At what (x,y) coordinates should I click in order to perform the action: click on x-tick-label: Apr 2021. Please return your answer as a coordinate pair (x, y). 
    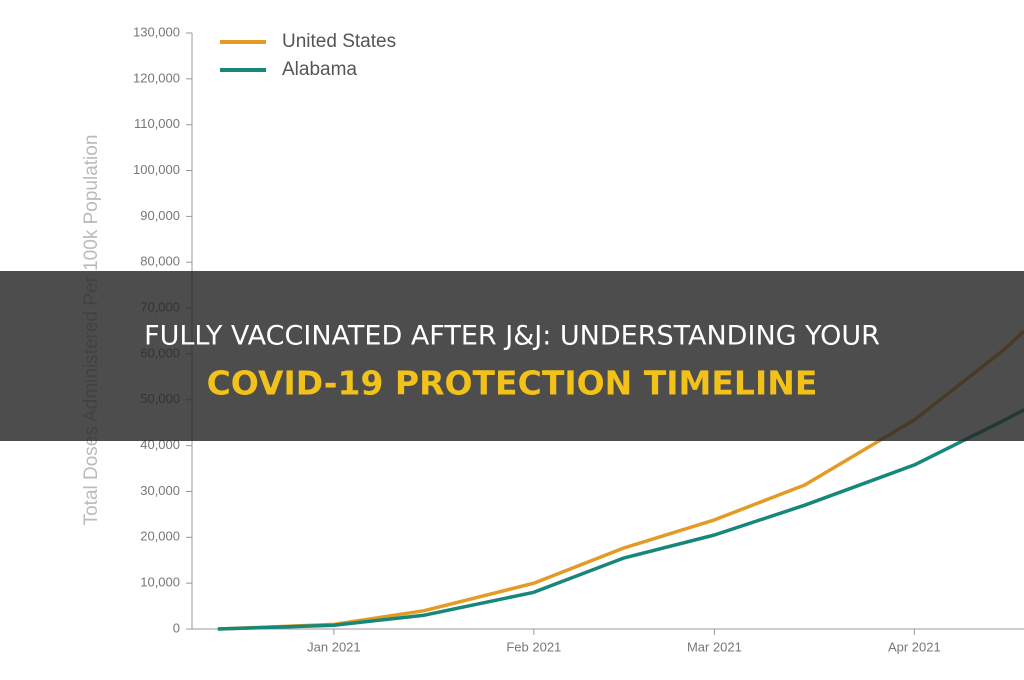
    Looking at the image, I should click on (914, 646).